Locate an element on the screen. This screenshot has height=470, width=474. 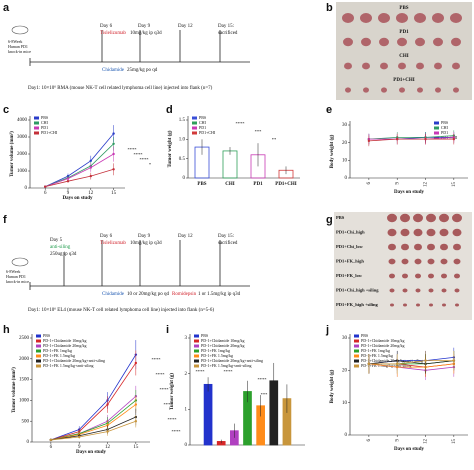
x-tick-label: 9 is located at coordinates (397, 440).